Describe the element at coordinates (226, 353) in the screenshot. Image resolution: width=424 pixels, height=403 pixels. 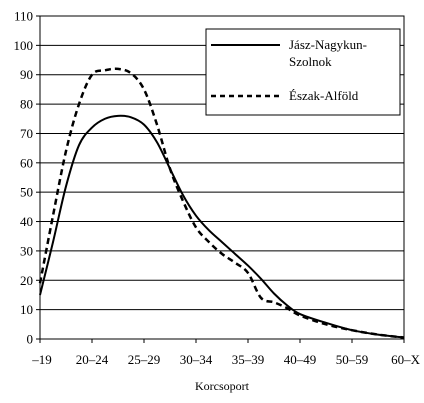
I see `x-axis-ticks: –19 20–24 25–29 30–34 35–39 40–49 50–59 60–X` at that location.